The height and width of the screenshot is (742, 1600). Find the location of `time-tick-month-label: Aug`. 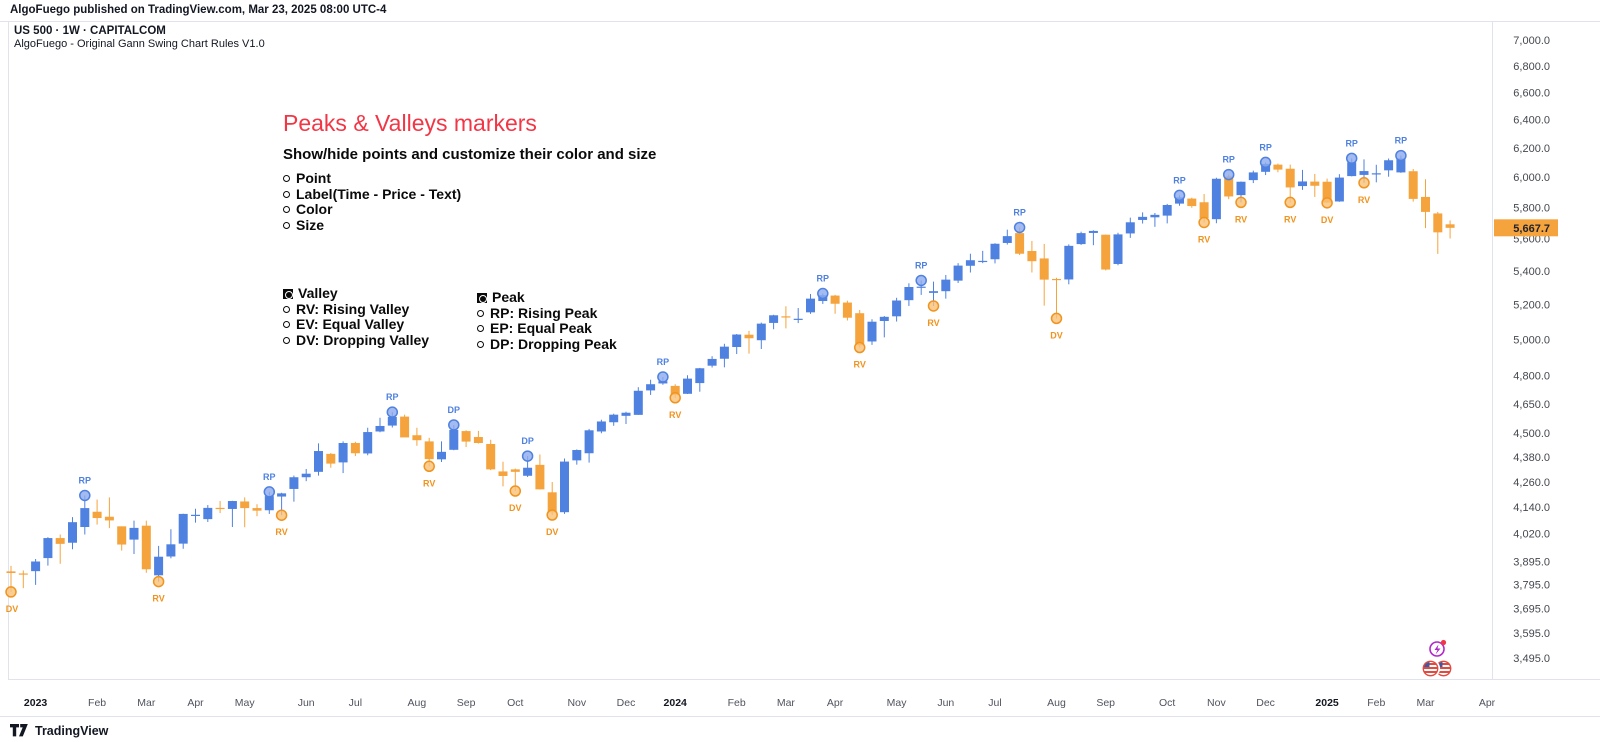

time-tick-month-label: Aug is located at coordinates (1056, 703).